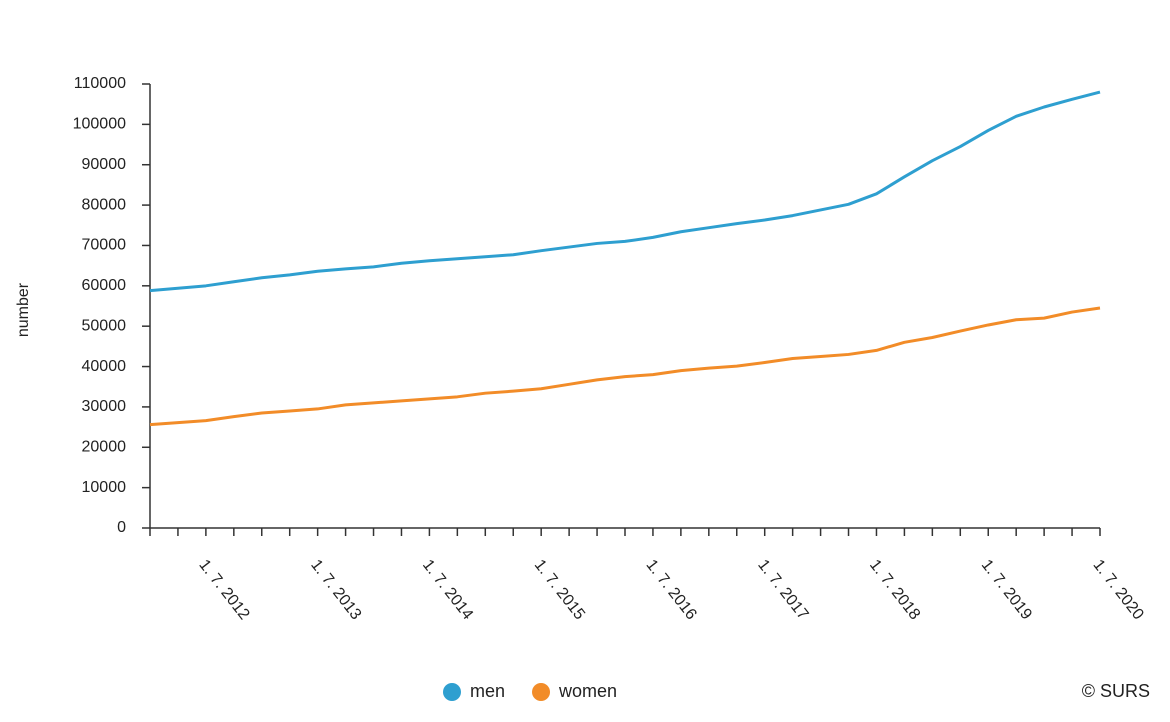 Image resolution: width=1170 pixels, height=722 pixels. What do you see at coordinates (121, 527) in the screenshot?
I see `y-tick-label: 0` at bounding box center [121, 527].